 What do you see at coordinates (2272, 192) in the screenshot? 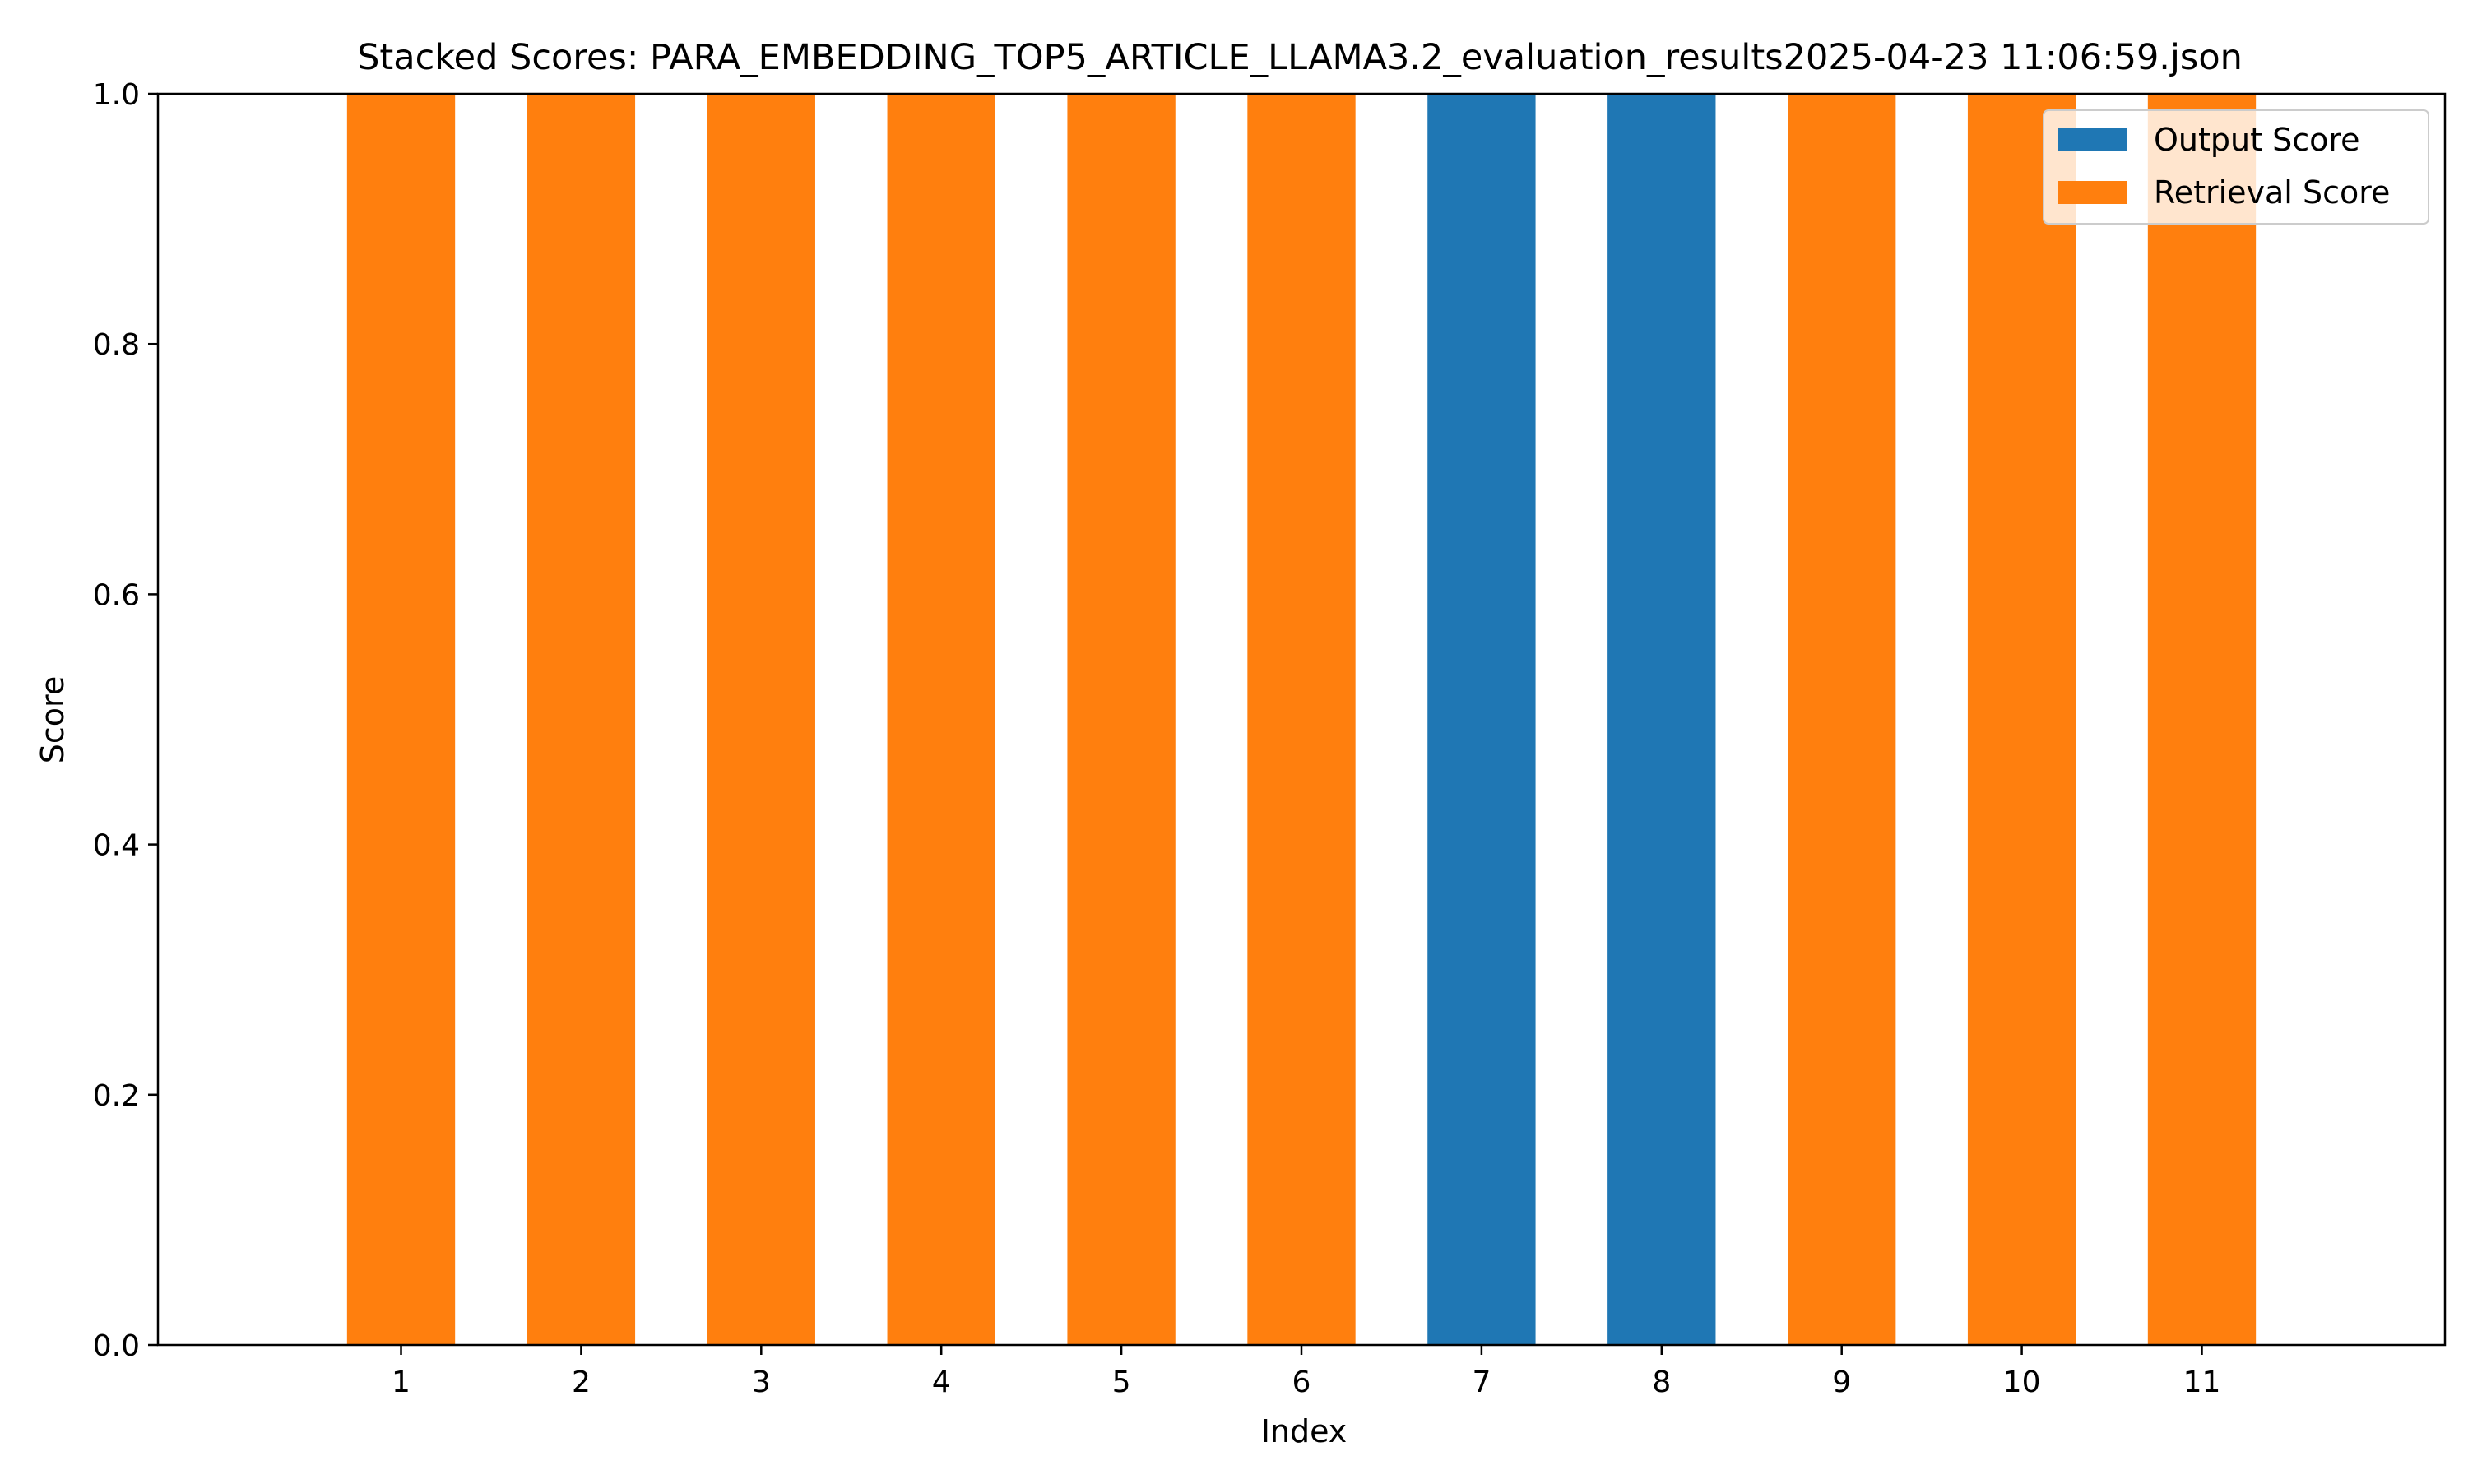
I see `legend-label-retrieval-score: Retrieval Score` at bounding box center [2272, 192].